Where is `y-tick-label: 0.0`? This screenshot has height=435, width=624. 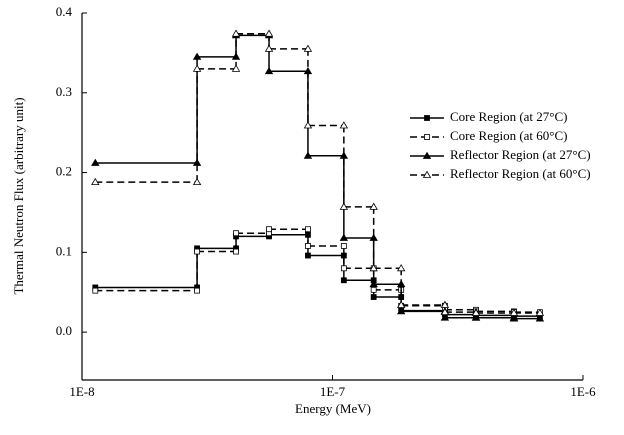 y-tick-label: 0.0 is located at coordinates (64, 330).